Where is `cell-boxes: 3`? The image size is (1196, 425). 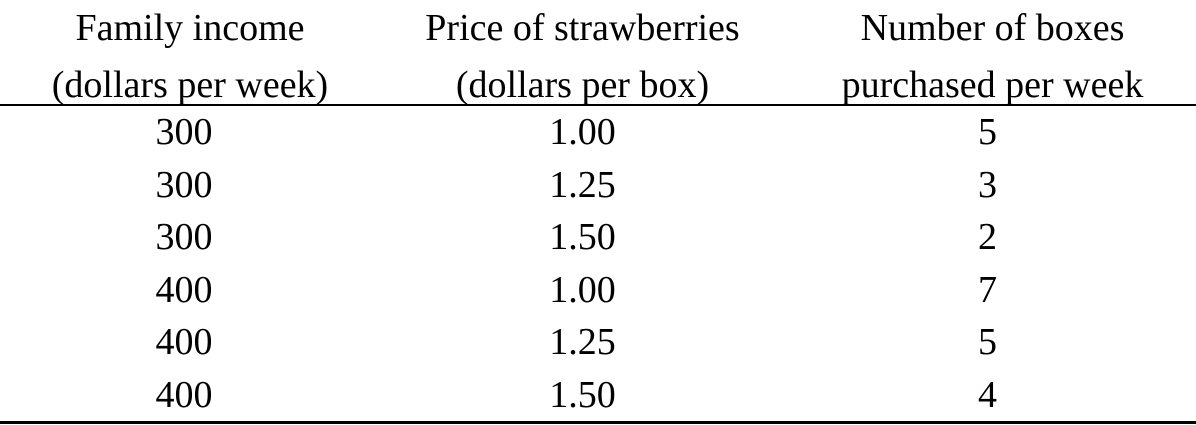
cell-boxes: 3 is located at coordinates (987, 184).